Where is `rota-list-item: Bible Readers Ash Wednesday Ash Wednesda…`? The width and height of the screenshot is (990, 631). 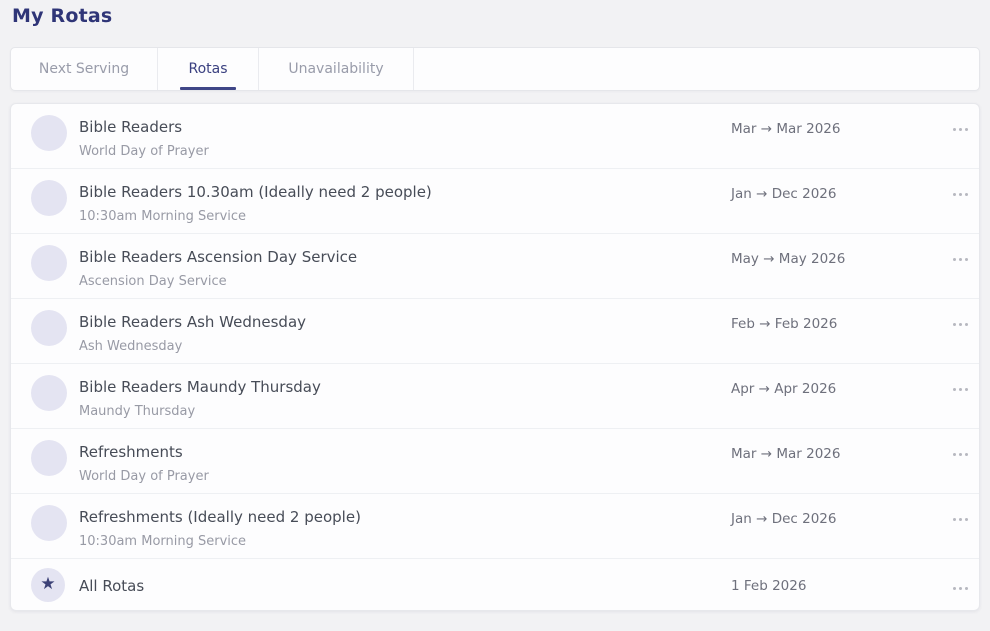 rota-list-item: Bible Readers Ash Wednesday Ash Wednesda… is located at coordinates (495, 330).